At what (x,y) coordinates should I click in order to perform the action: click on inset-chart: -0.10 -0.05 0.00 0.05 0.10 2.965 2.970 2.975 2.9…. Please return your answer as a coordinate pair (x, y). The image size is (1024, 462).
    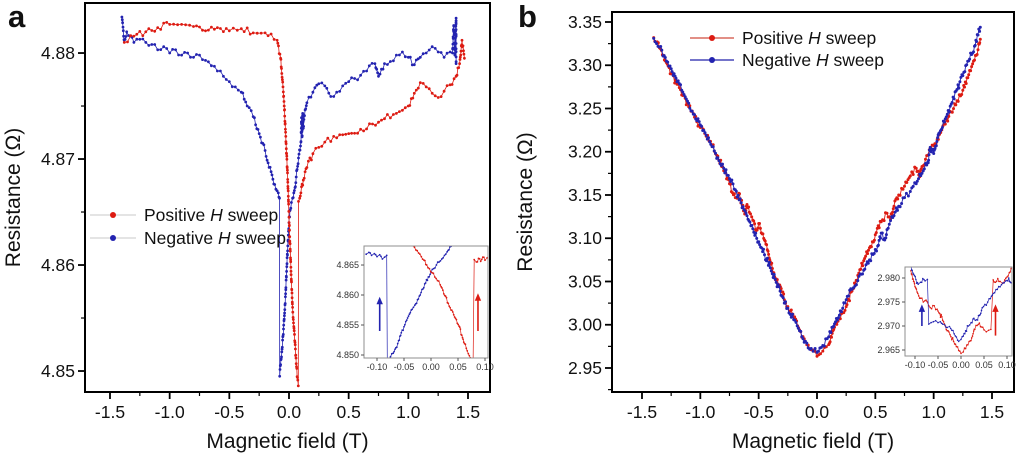
    Looking at the image, I should click on (946, 318).